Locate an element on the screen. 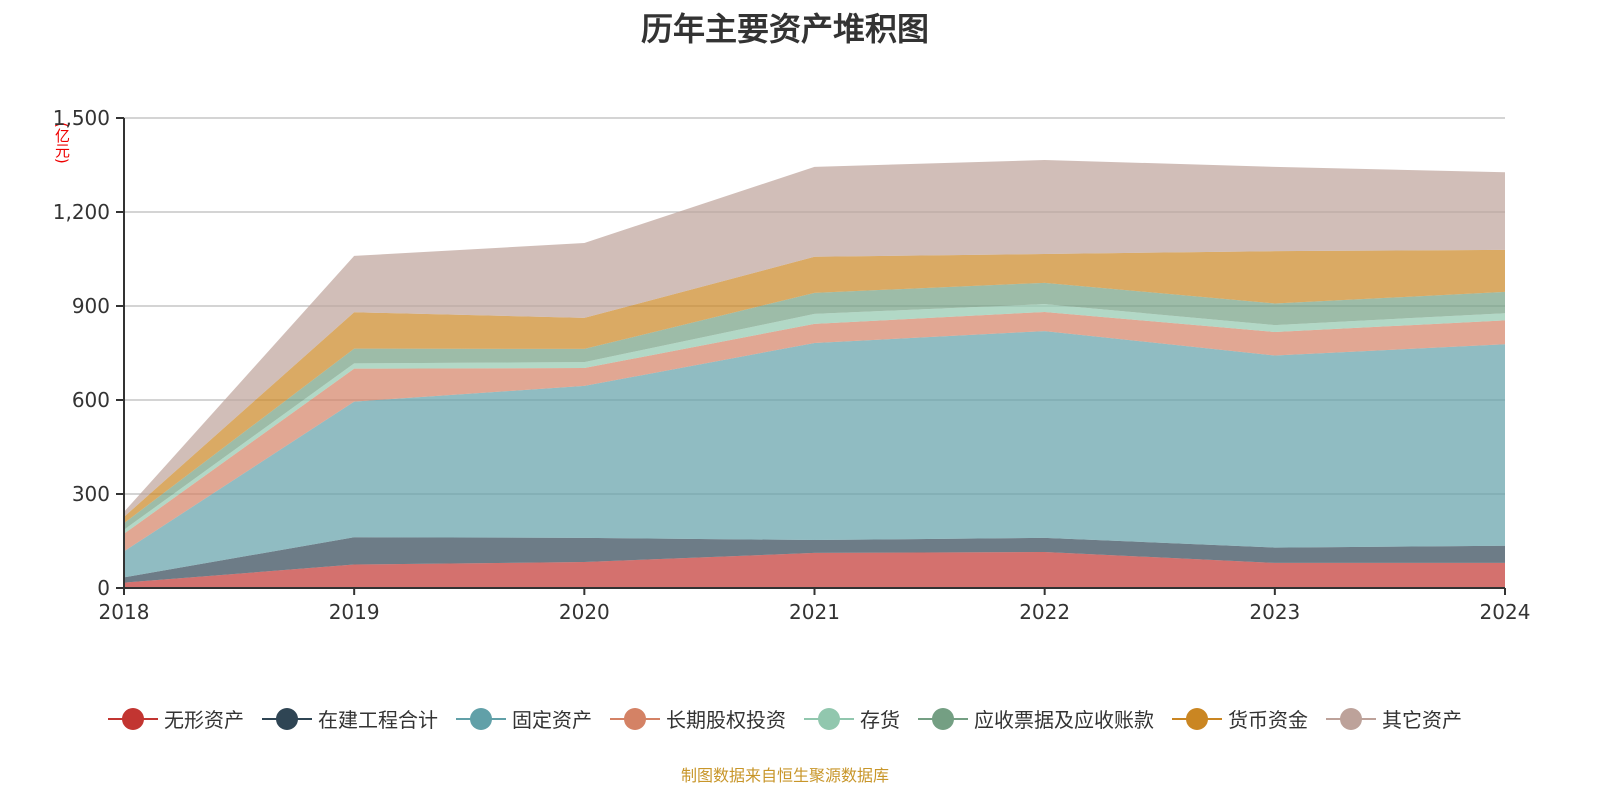 The width and height of the screenshot is (1600, 800). legend-label: 存货 is located at coordinates (880, 720).